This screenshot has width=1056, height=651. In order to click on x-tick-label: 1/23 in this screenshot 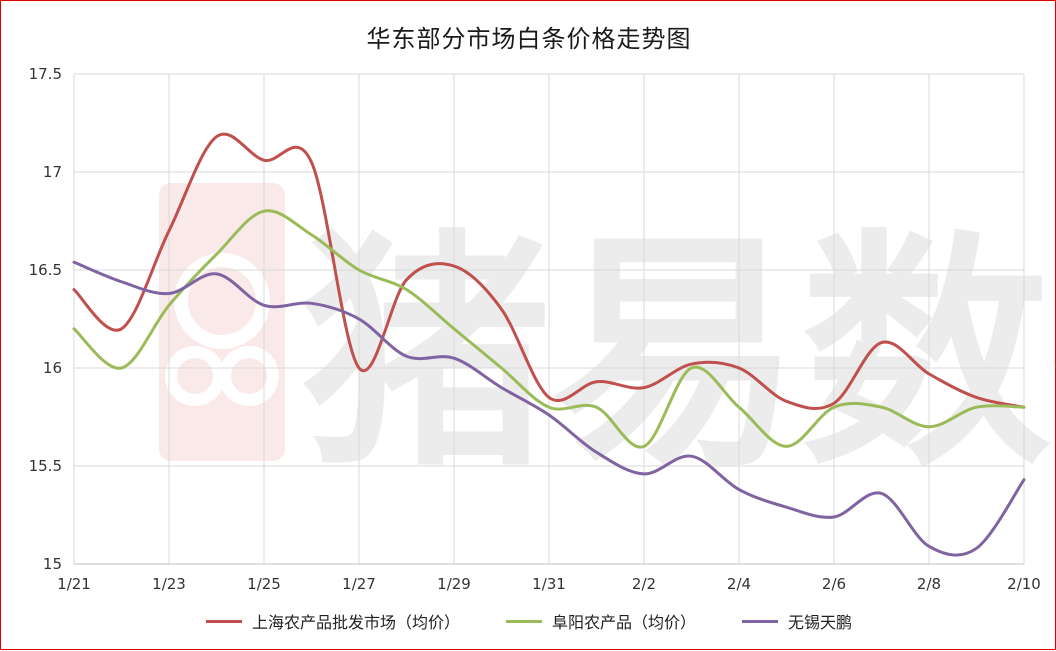, I will do `click(169, 584)`.